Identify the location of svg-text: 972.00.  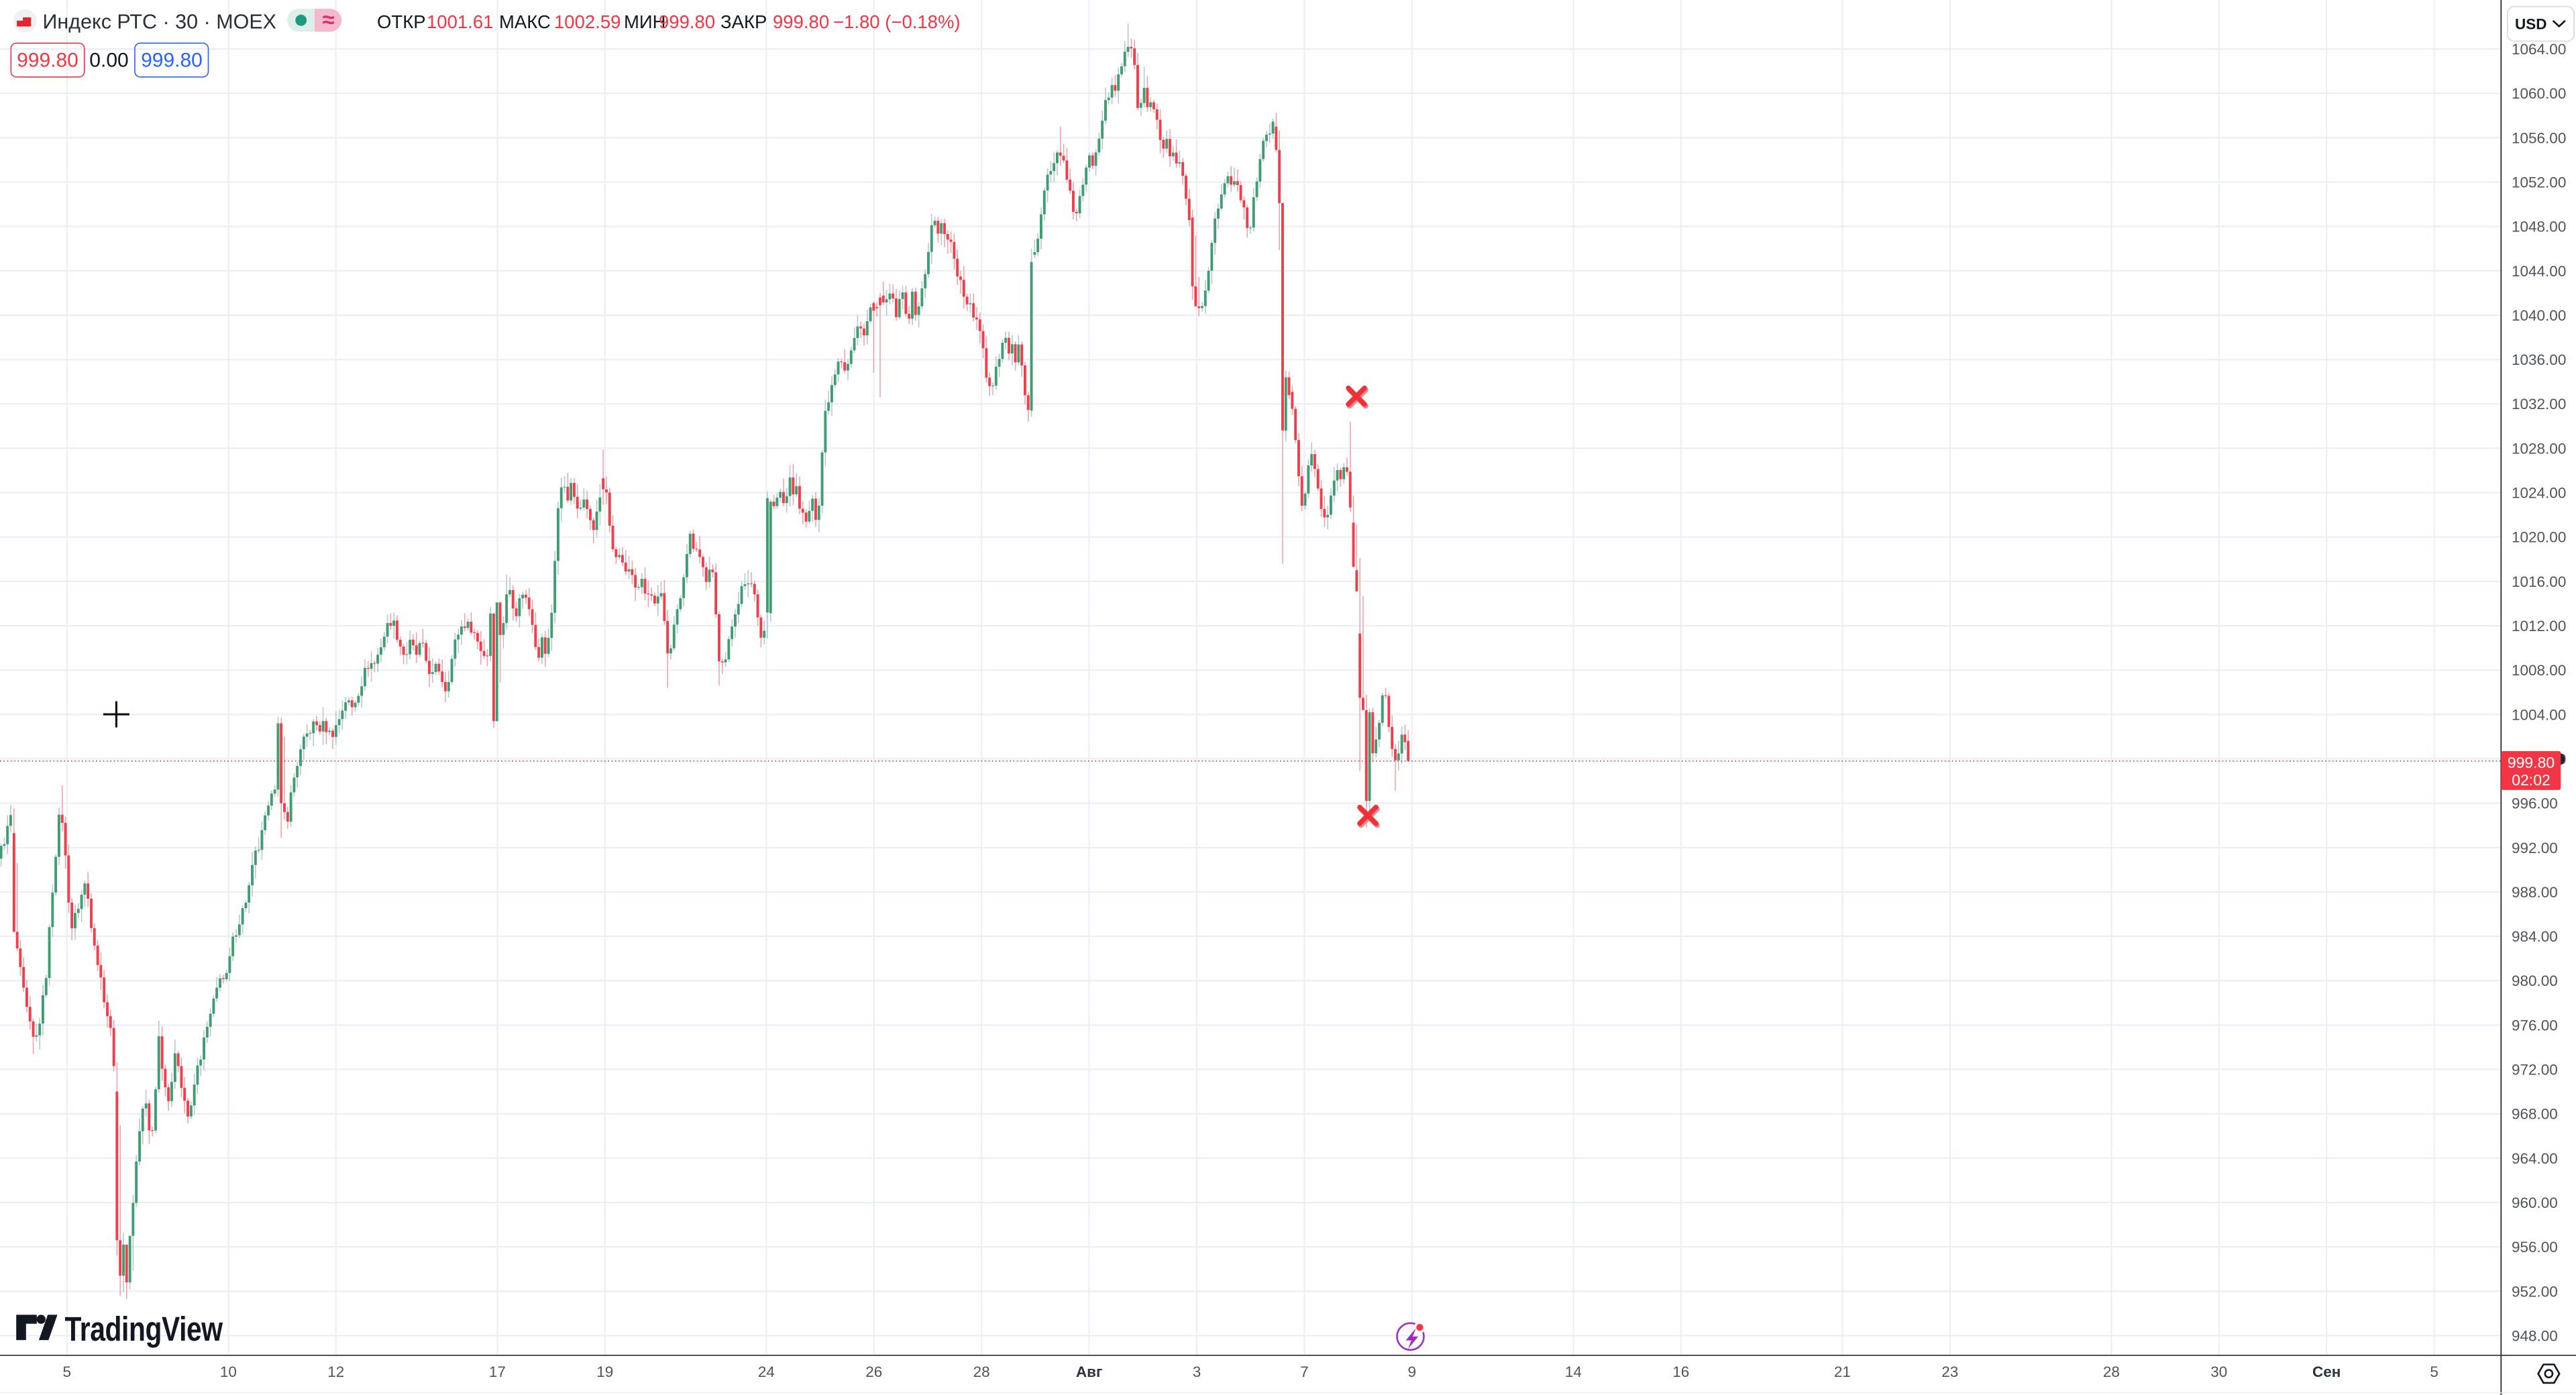
(2535, 1070).